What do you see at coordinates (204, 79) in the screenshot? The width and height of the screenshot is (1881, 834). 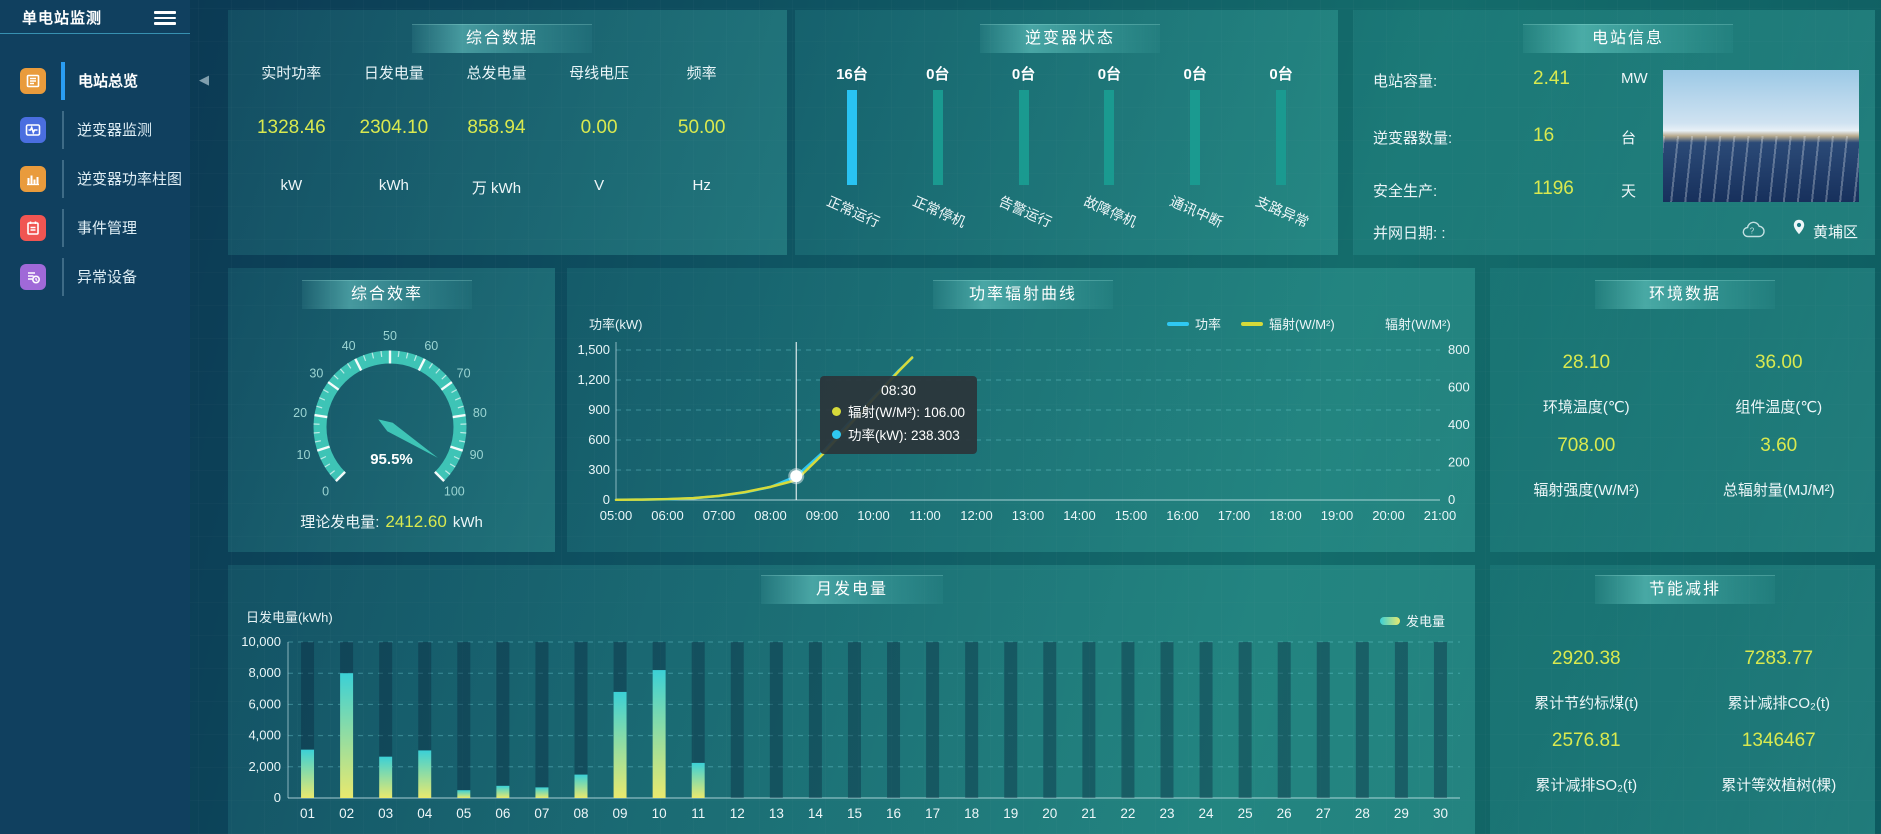 I see `collapse-panel-arrow-icon: ◀` at bounding box center [204, 79].